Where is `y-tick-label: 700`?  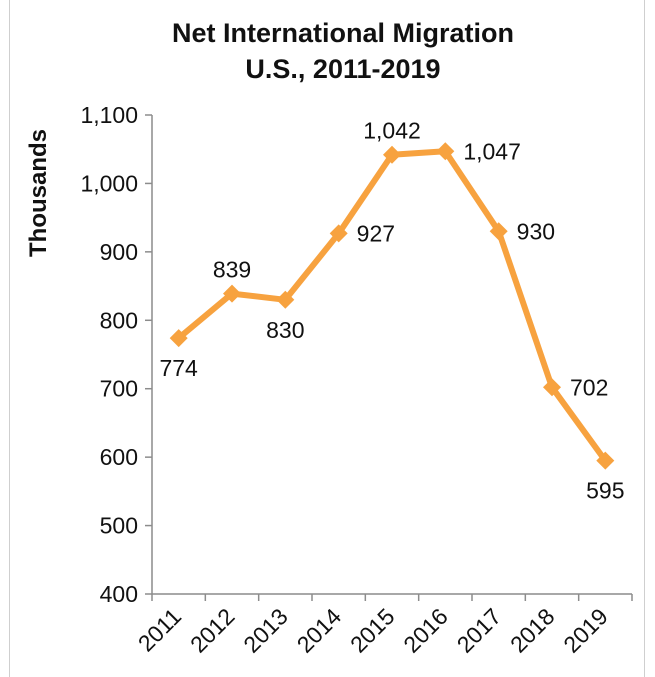 y-tick-label: 700 is located at coordinates (119, 389).